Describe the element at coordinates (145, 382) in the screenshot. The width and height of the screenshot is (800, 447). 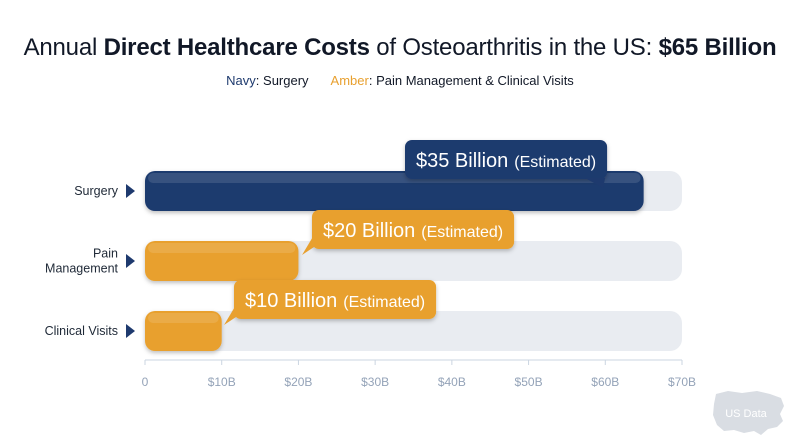
I see `x-tick-label: 0` at that location.